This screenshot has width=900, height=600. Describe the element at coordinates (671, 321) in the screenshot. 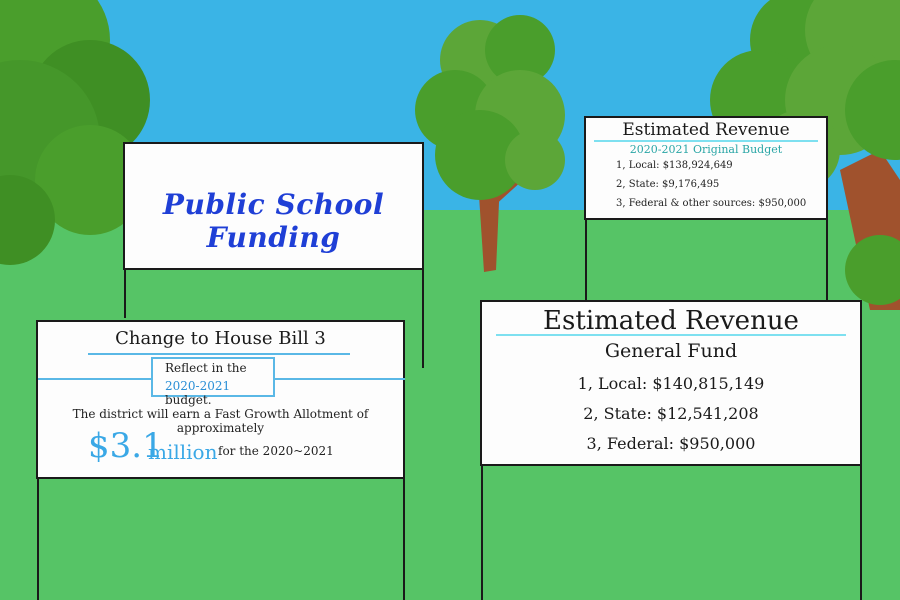

I see `general-fund-heading: Estimated Revenue` at that location.